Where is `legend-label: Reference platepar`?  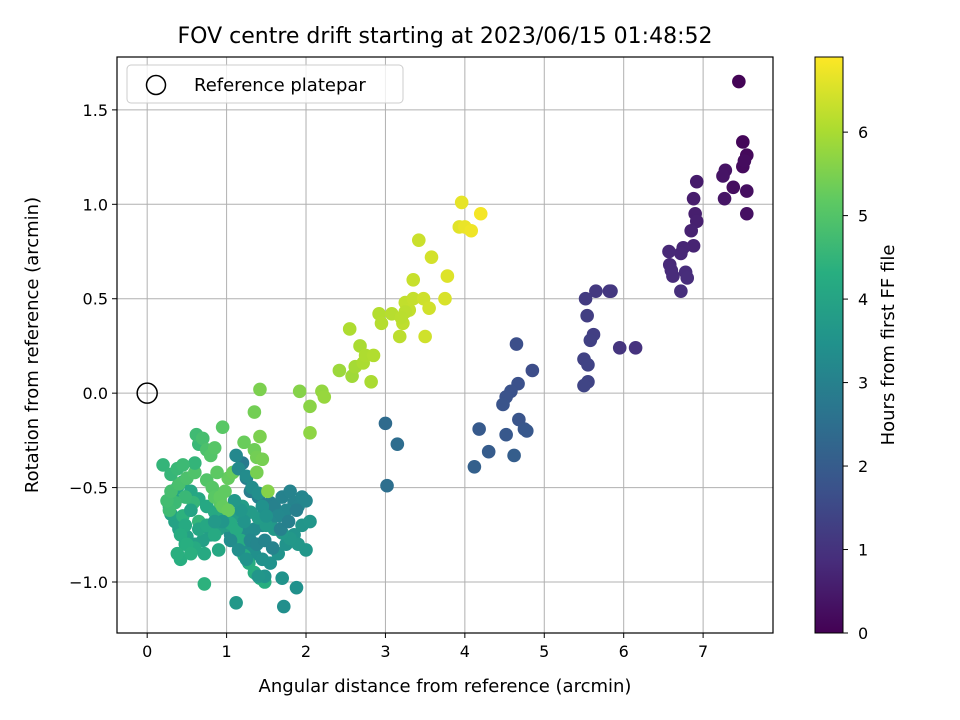
legend-label: Reference platepar is located at coordinates (280, 85).